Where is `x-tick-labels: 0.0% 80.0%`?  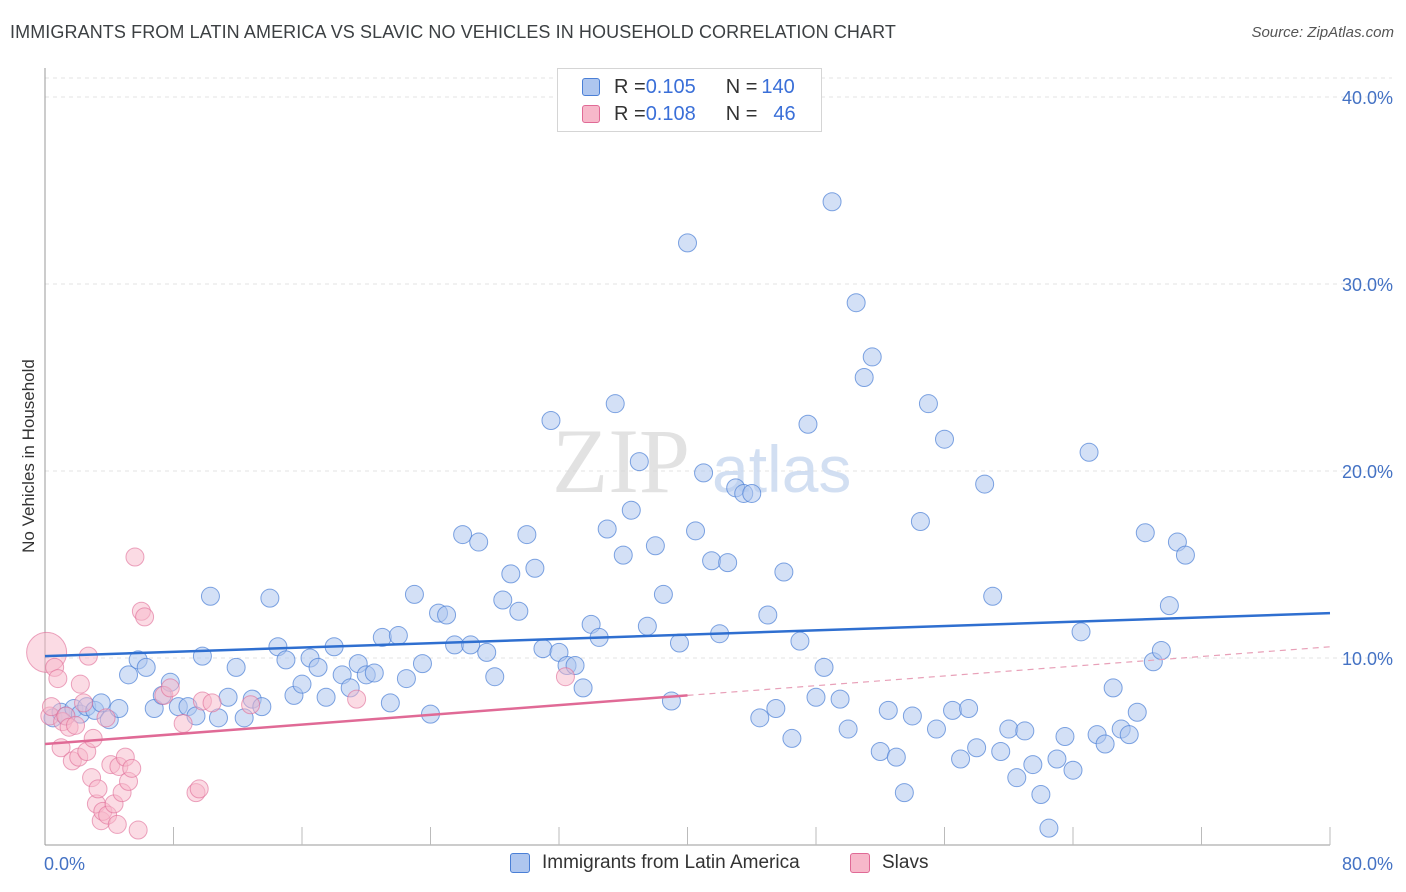
x-tick-labels: 0.0% 80.0% is located at coordinates (718, 864).